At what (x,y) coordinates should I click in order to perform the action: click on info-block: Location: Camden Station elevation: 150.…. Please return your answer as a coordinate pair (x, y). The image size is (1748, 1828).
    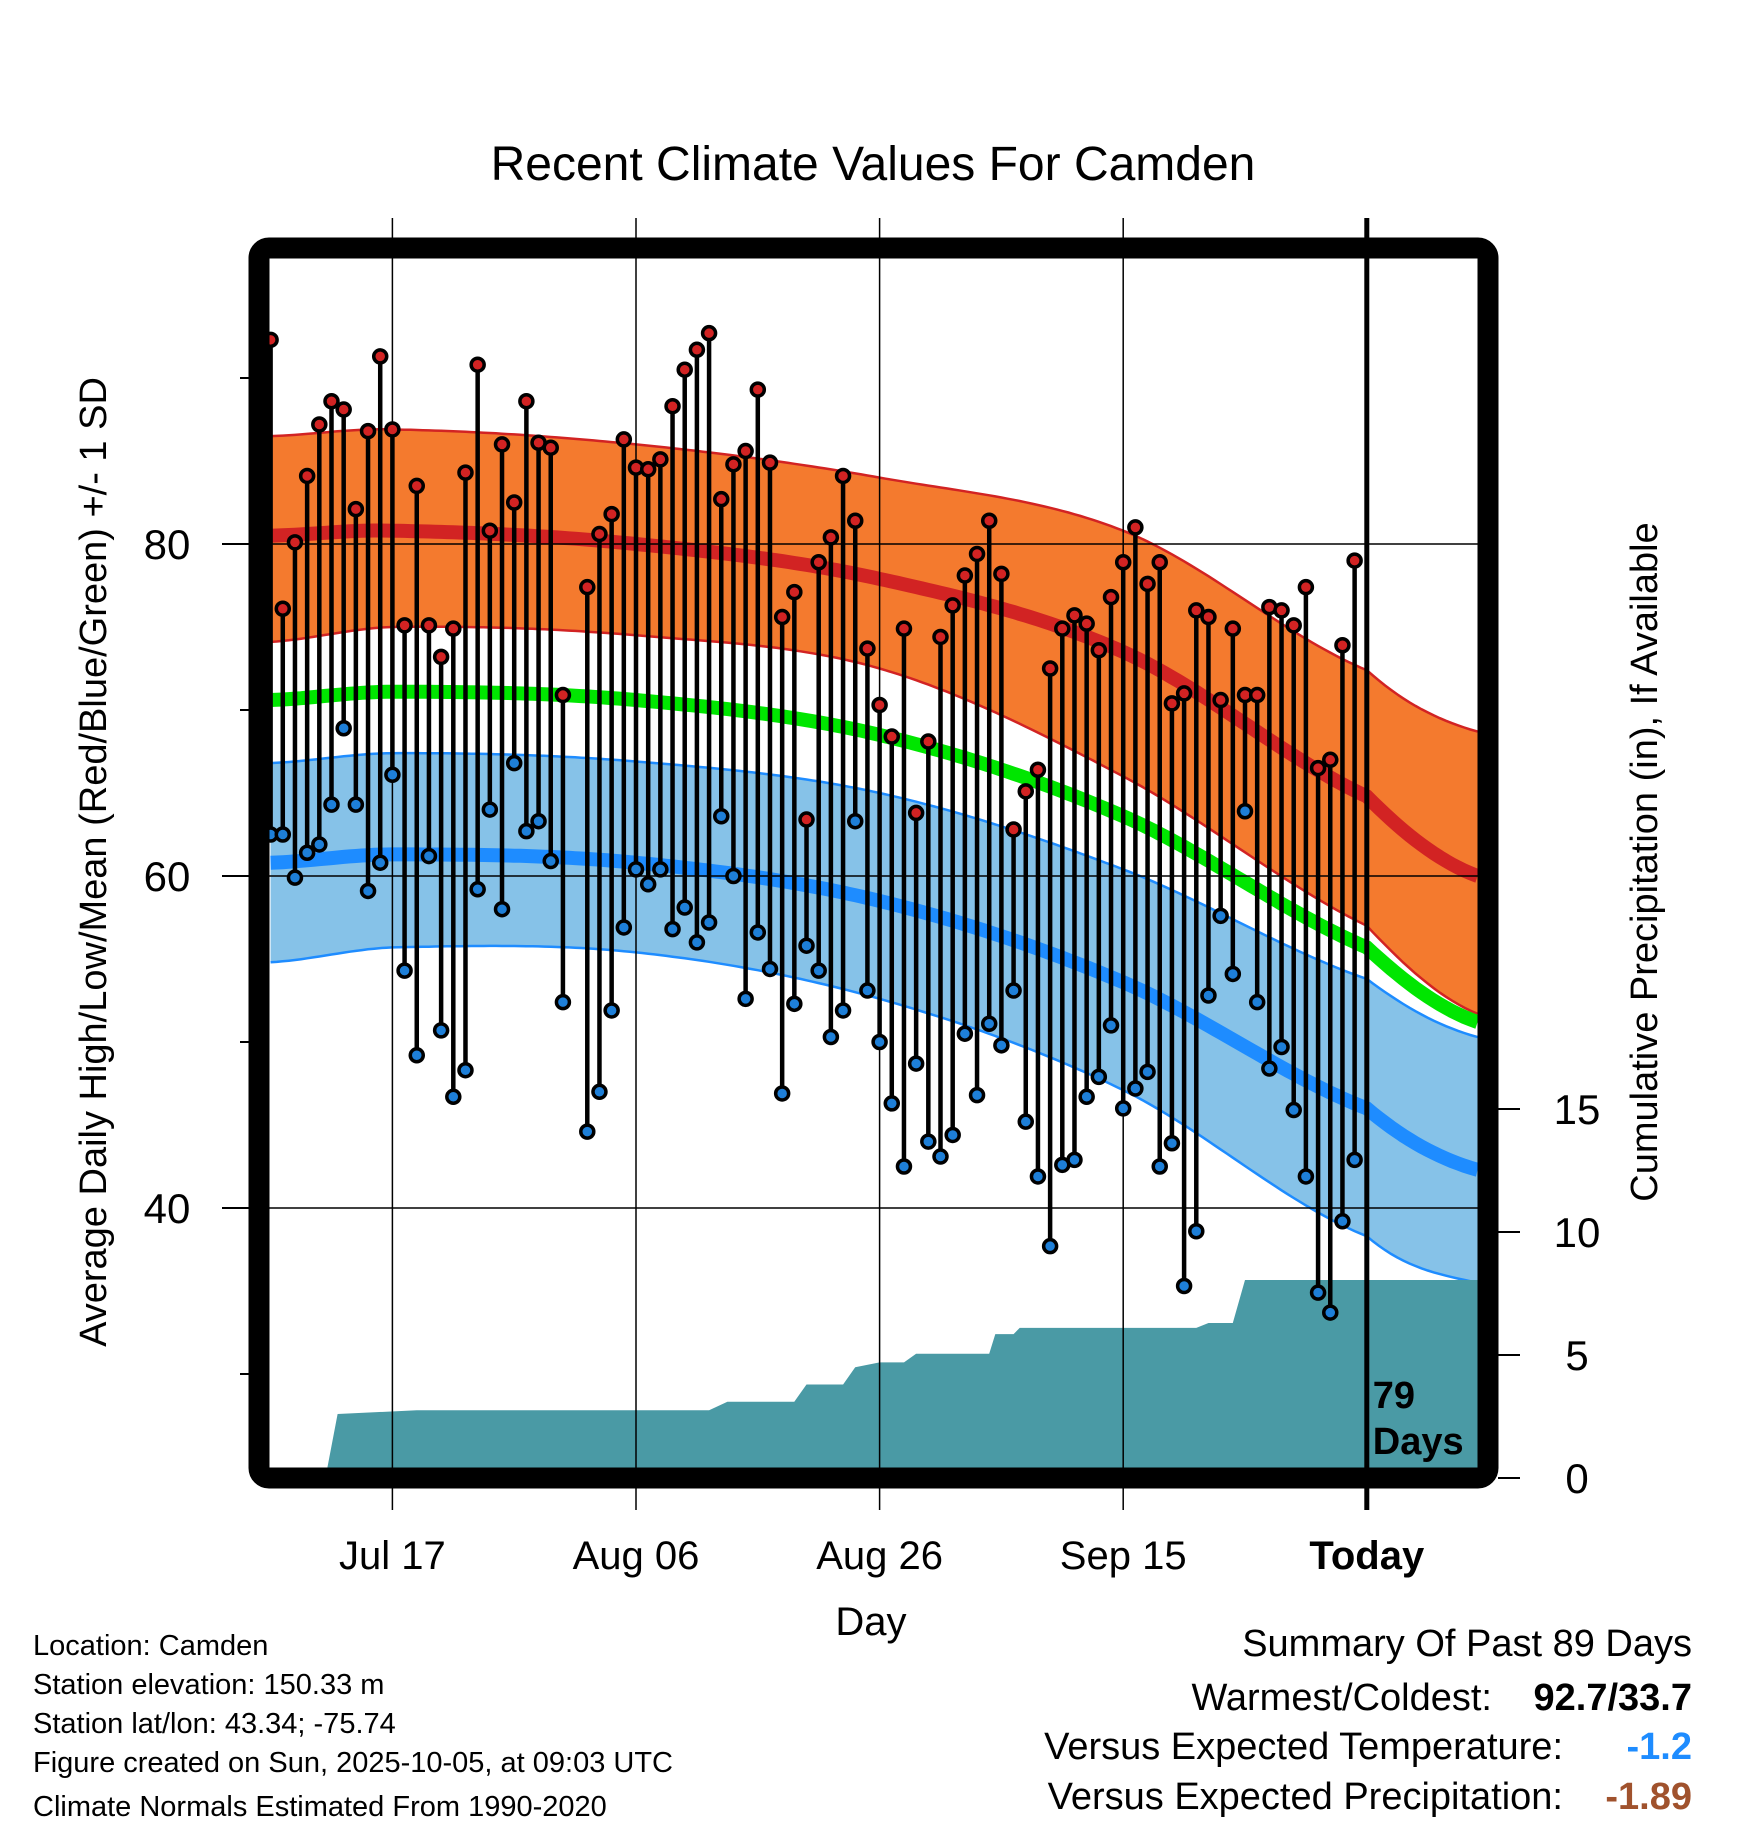
    Looking at the image, I should click on (353, 1726).